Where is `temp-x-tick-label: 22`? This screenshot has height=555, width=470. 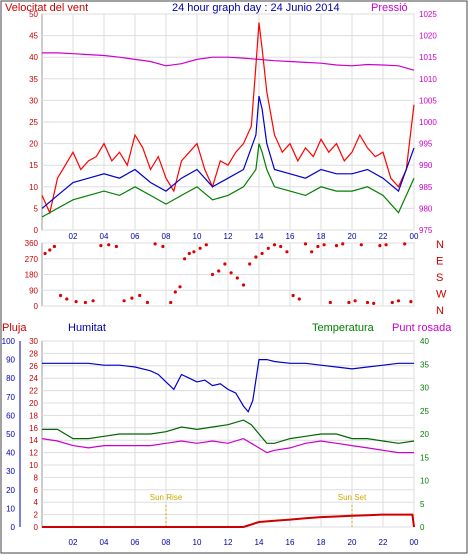 temp-x-tick-label: 22 is located at coordinates (383, 542).